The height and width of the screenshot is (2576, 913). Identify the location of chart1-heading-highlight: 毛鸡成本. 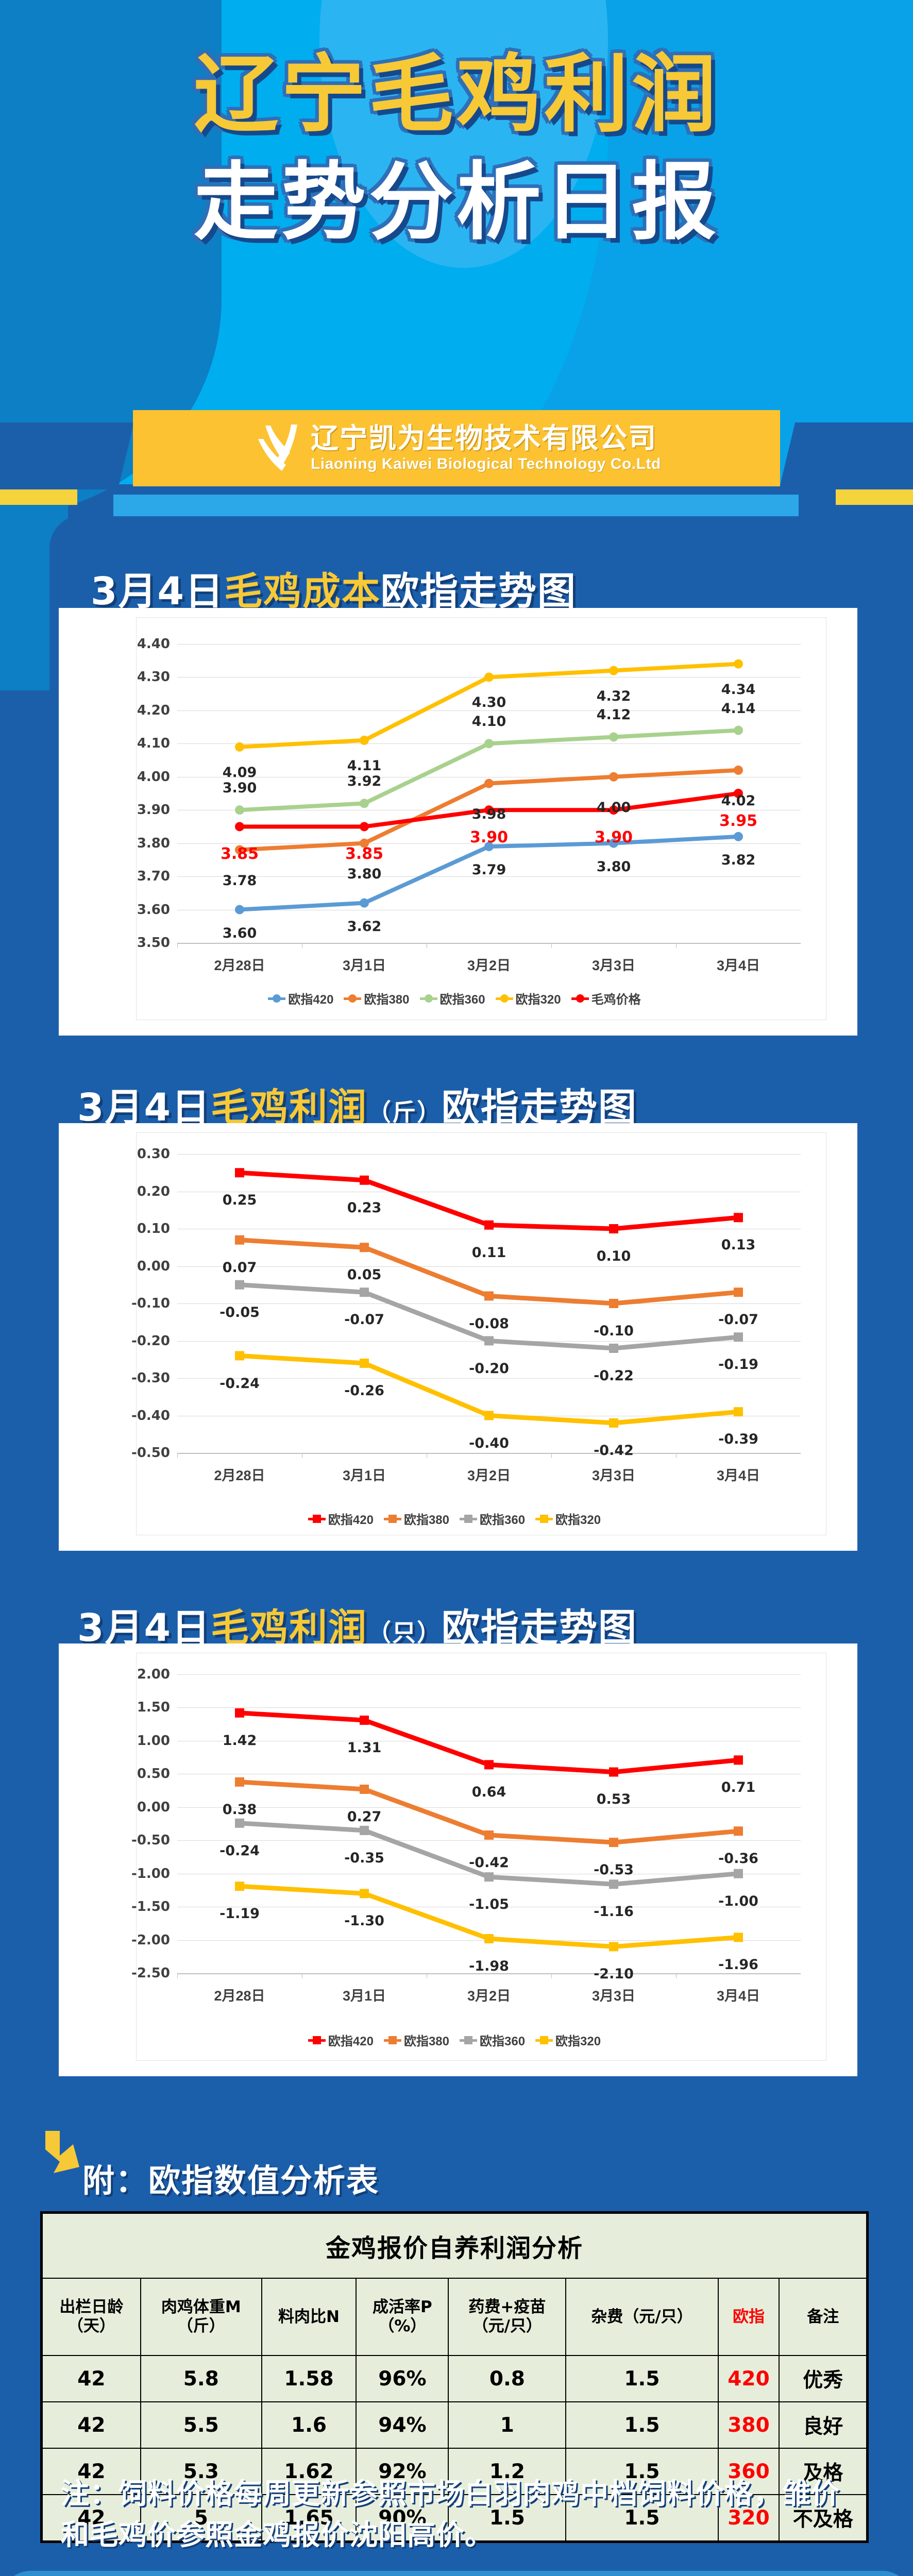
(302, 591).